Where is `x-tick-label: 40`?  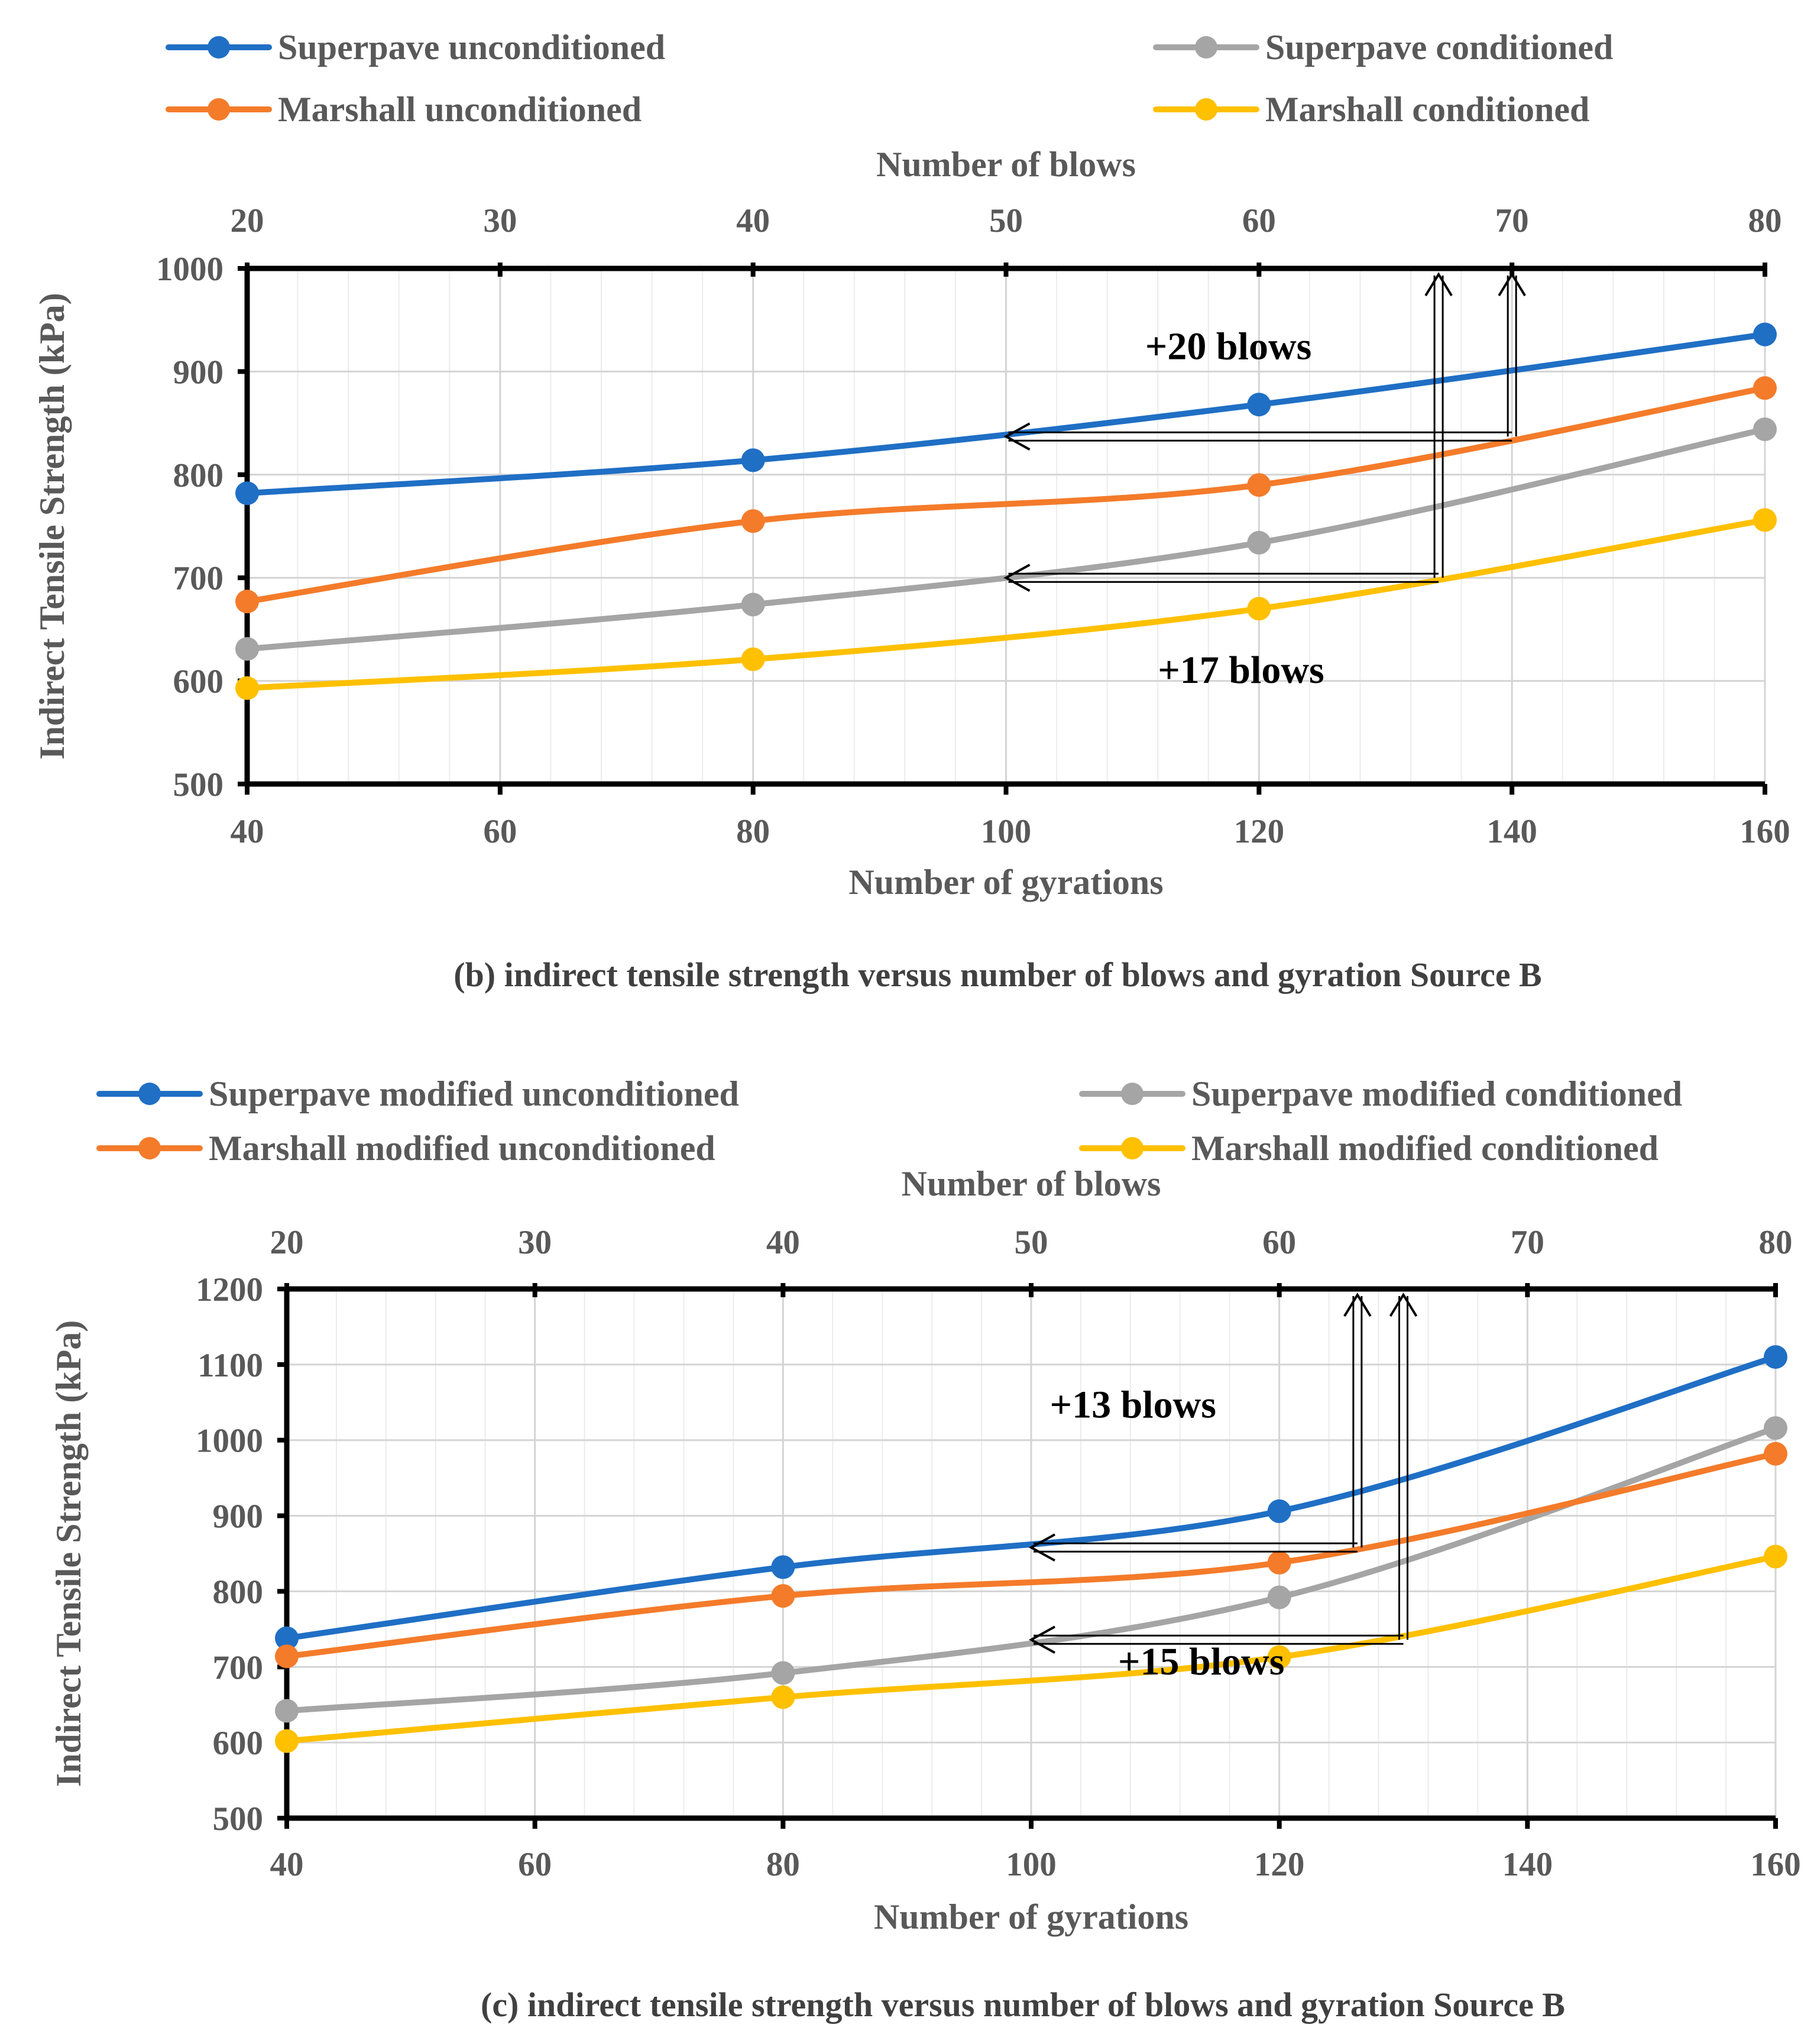
x-tick-label: 40 is located at coordinates (247, 831).